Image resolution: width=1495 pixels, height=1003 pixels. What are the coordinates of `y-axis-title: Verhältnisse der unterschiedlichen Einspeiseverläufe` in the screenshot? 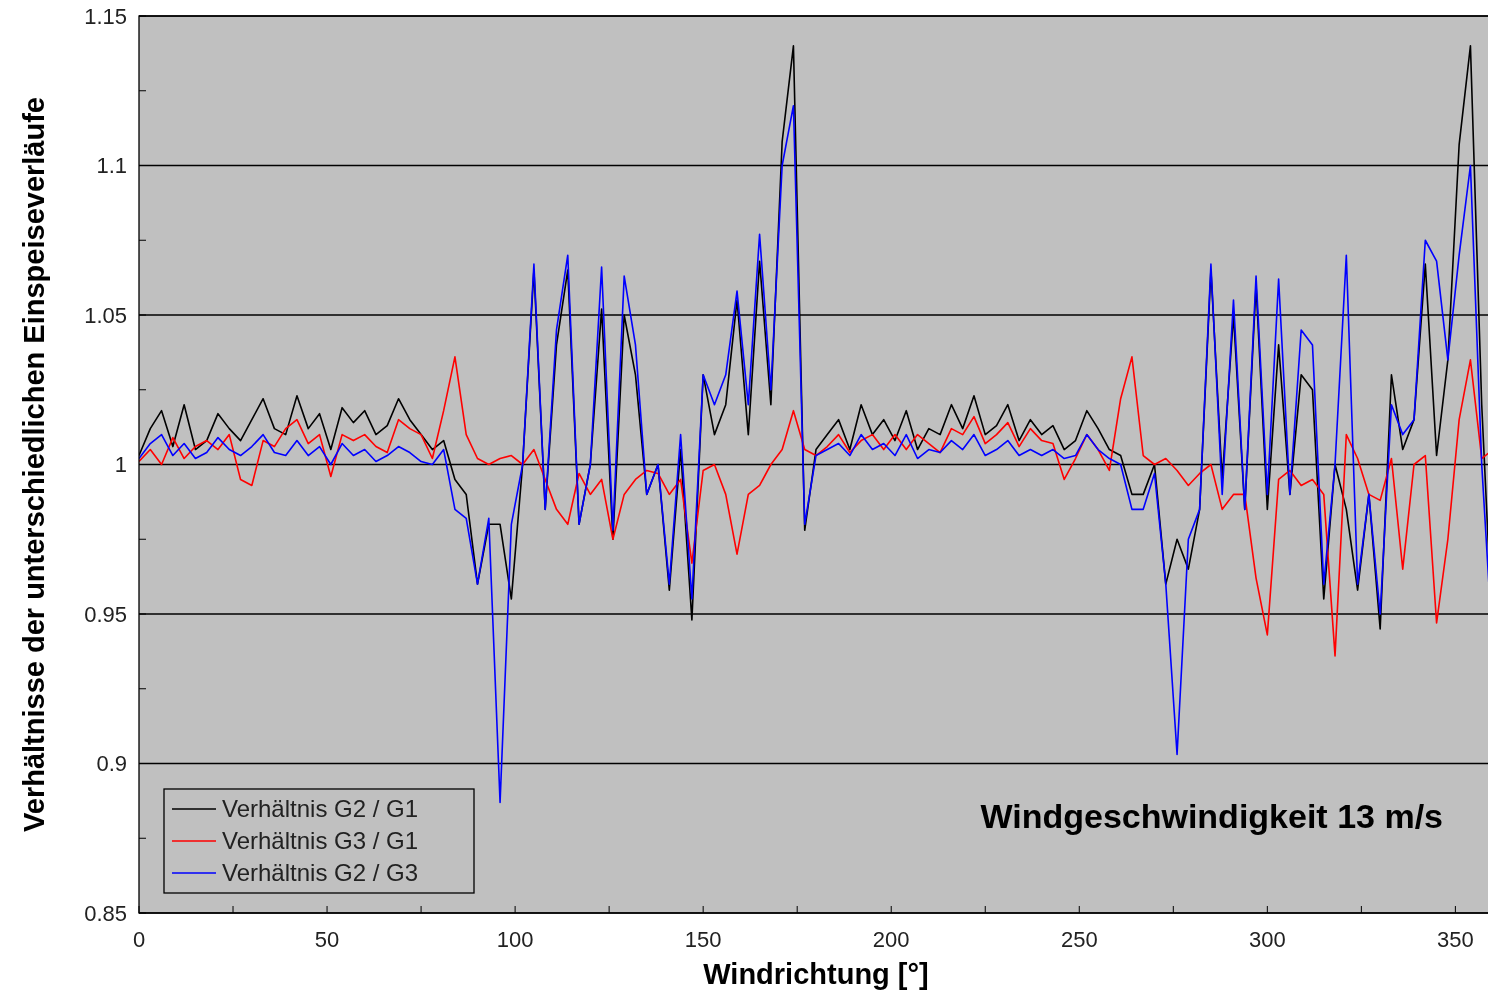 It's located at (34, 464).